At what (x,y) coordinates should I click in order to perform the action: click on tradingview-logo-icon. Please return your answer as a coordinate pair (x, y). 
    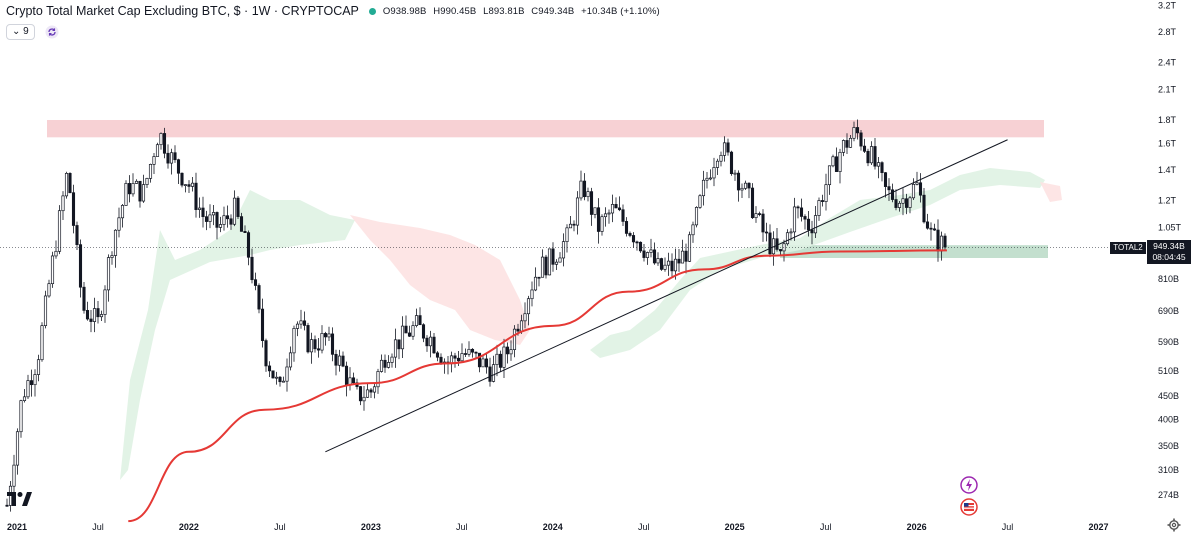
    Looking at the image, I should click on (20, 499).